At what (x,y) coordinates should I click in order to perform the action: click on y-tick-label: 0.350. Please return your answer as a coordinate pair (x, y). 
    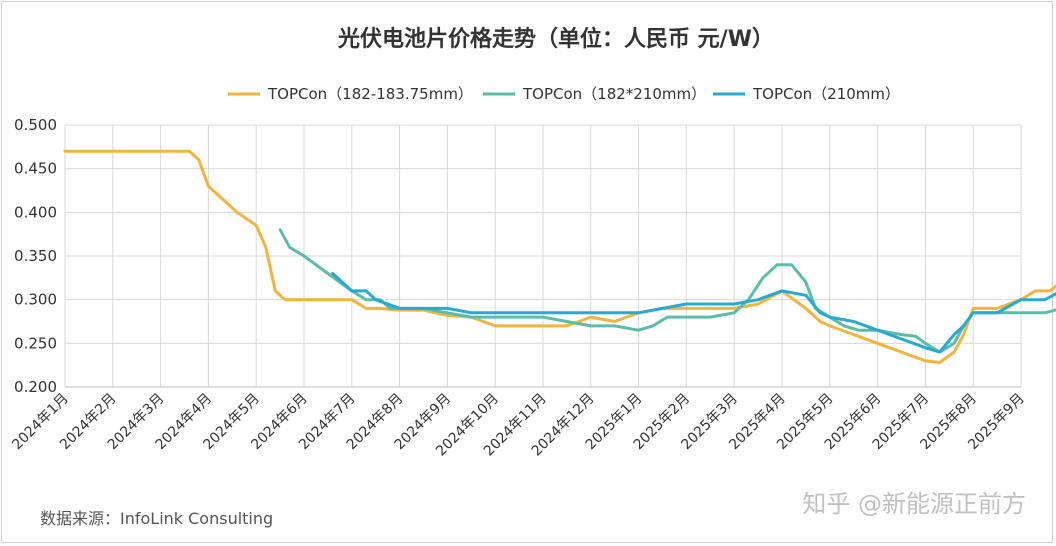
    Looking at the image, I should click on (35, 256).